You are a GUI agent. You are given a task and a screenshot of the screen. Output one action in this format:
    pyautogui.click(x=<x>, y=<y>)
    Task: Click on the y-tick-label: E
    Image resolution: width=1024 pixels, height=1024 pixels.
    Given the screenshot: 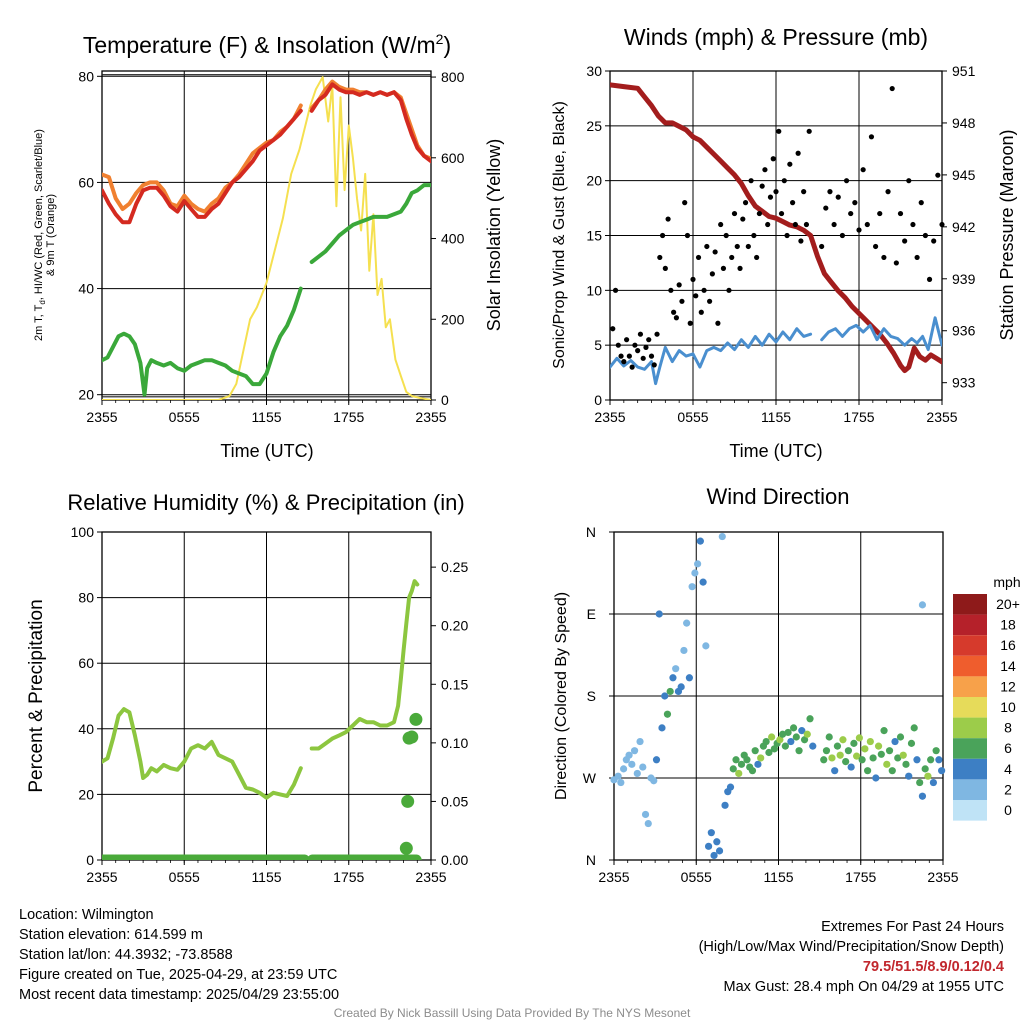 What is the action you would take?
    pyautogui.click(x=591, y=614)
    